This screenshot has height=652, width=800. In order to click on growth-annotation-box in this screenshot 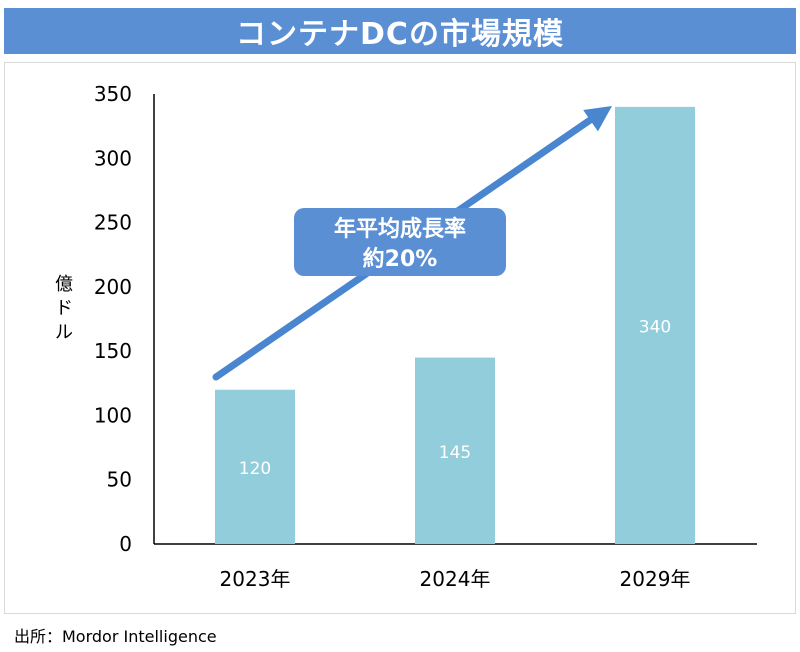, I will do `click(400, 242)`.